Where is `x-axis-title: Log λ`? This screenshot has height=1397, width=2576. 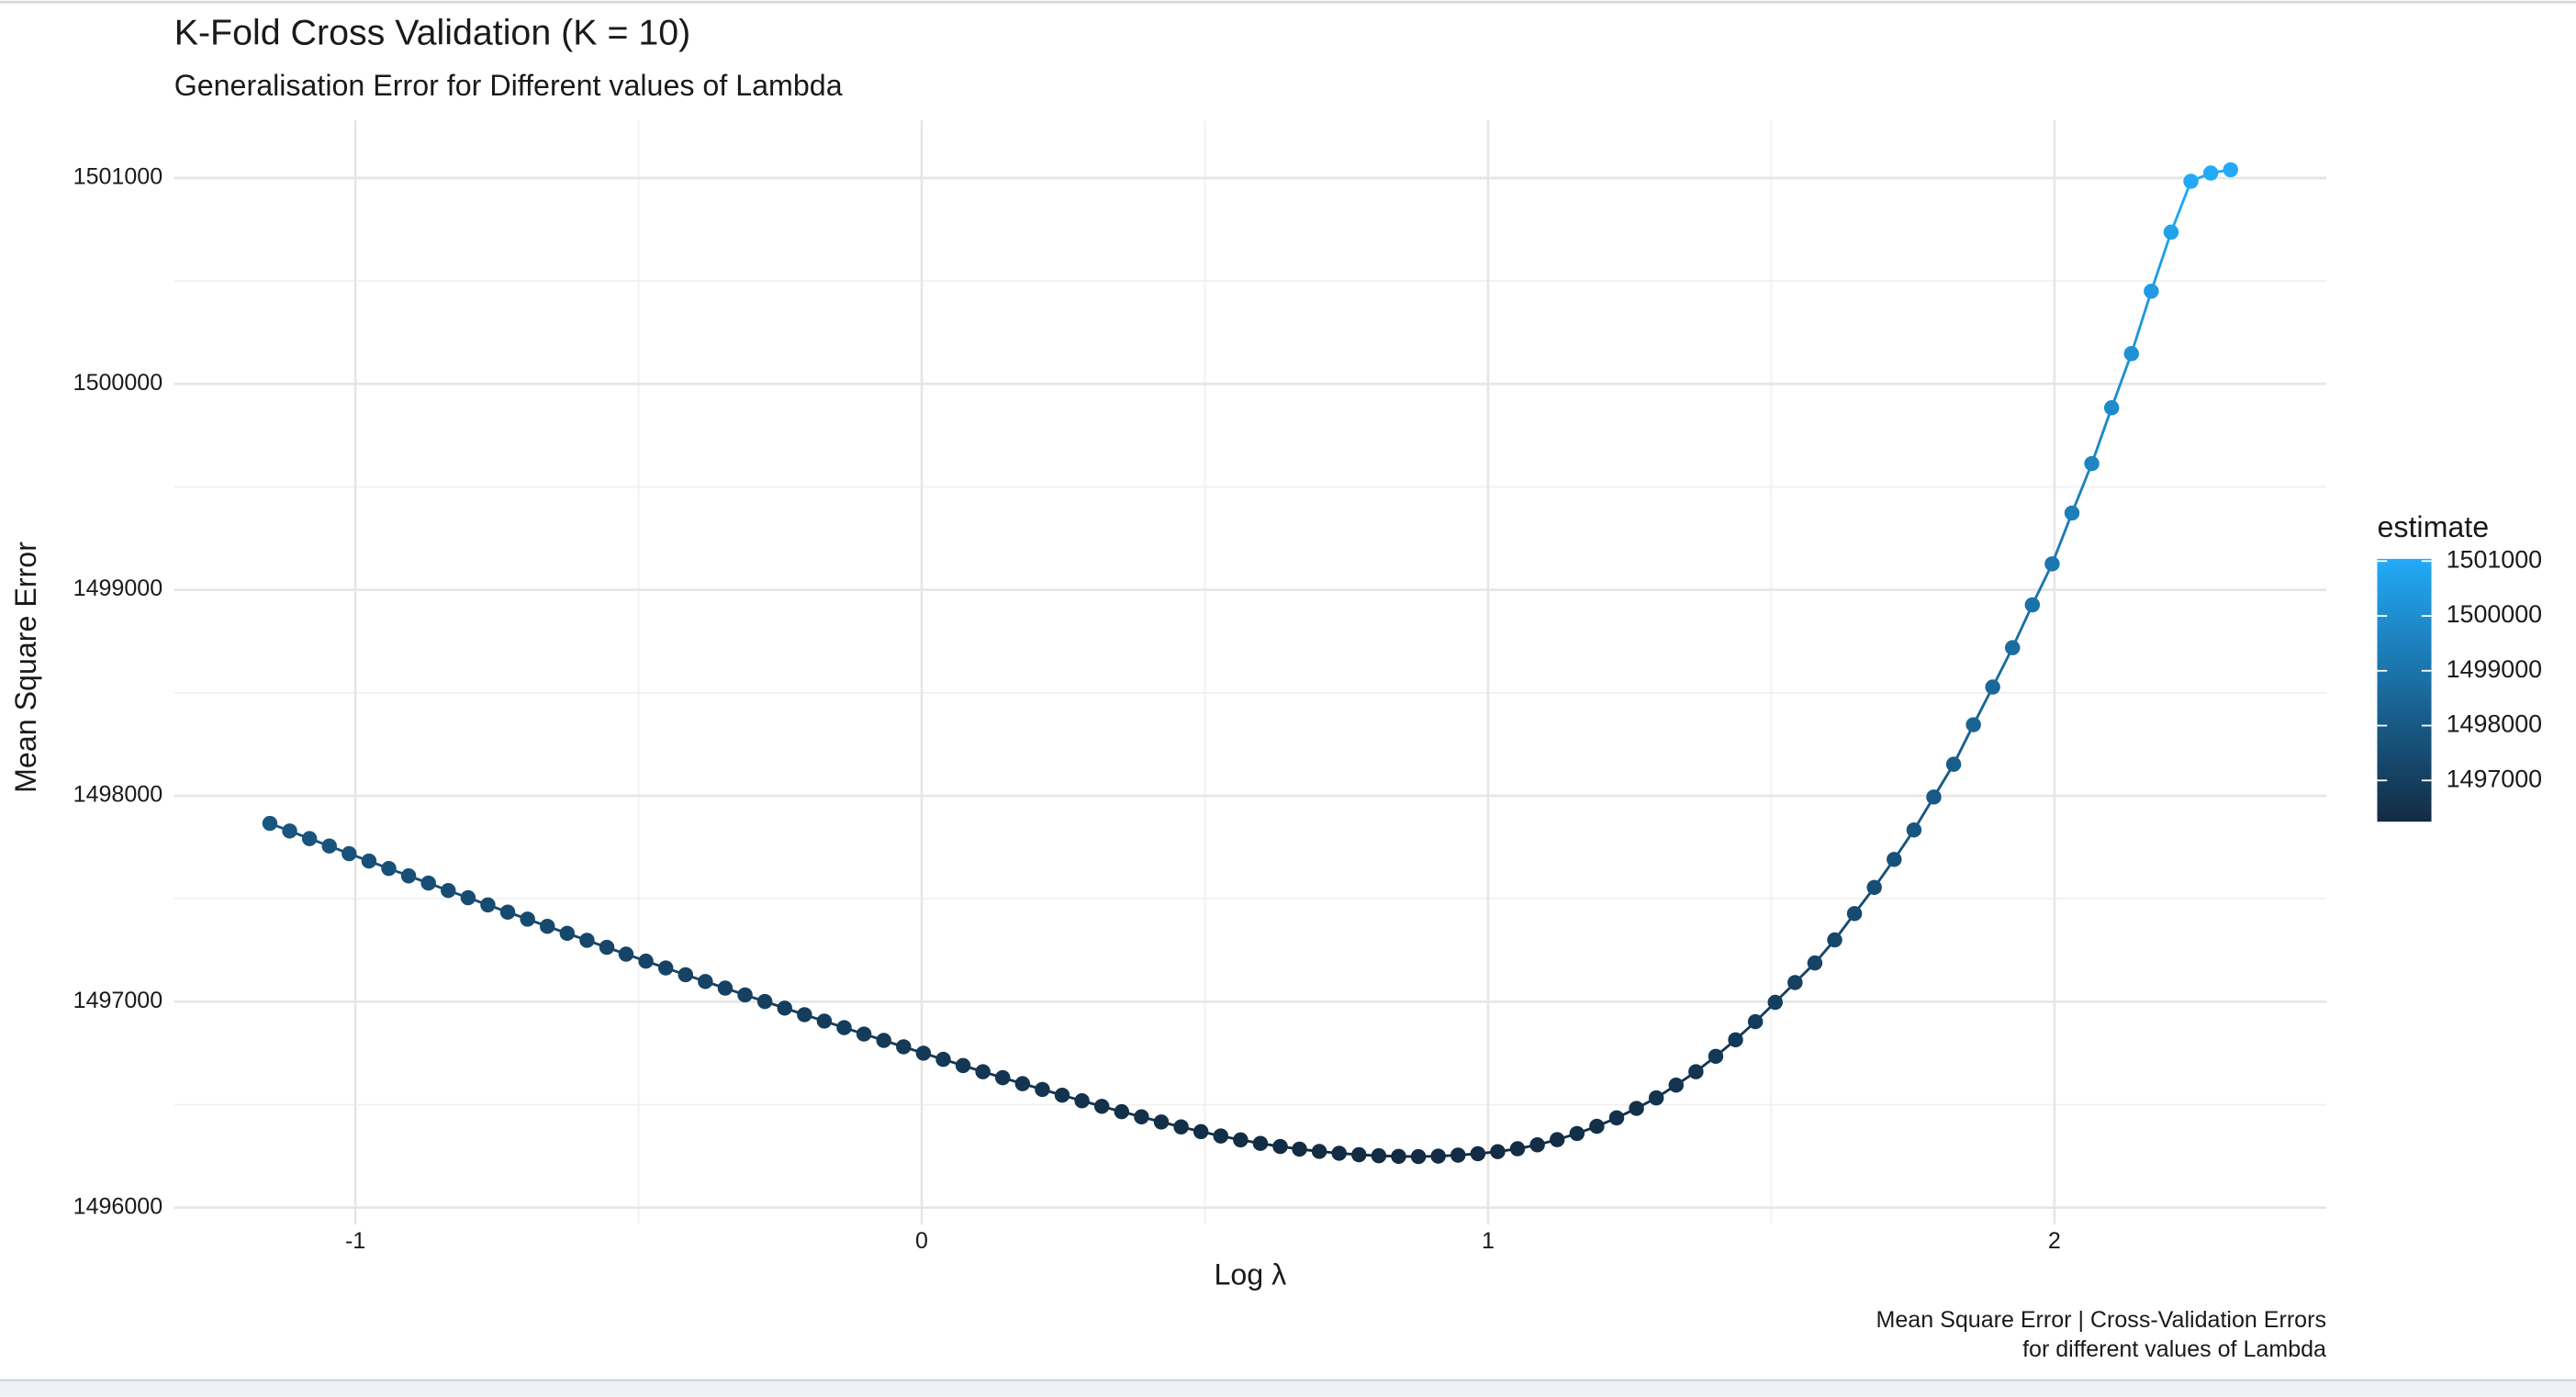
x-axis-title: Log λ is located at coordinates (1250, 1274).